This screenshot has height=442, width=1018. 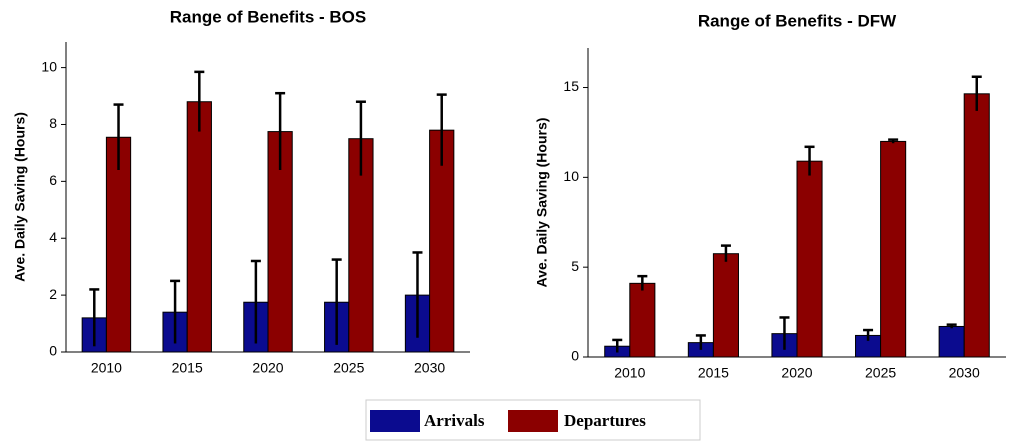 I want to click on legend-label: Arrivals, so click(x=454, y=420).